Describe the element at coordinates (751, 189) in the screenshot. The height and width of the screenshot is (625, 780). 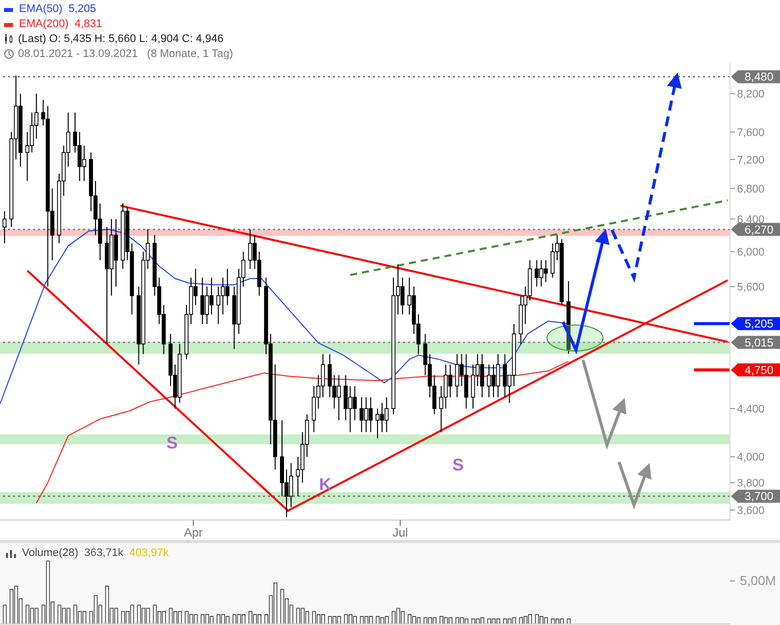
I see `y-tick-label: 6,800` at that location.